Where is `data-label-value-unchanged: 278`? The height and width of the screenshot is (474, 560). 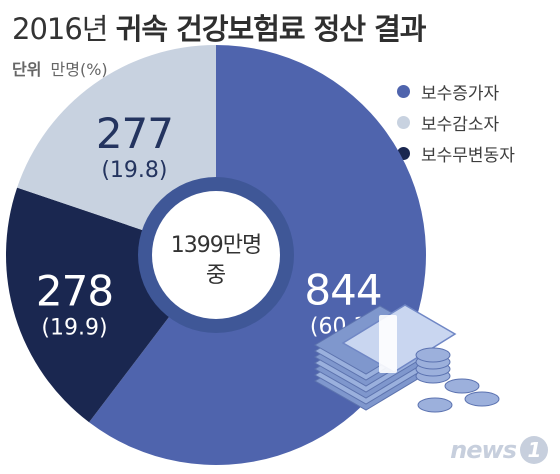
data-label-value-unchanged: 278 is located at coordinates (74, 290).